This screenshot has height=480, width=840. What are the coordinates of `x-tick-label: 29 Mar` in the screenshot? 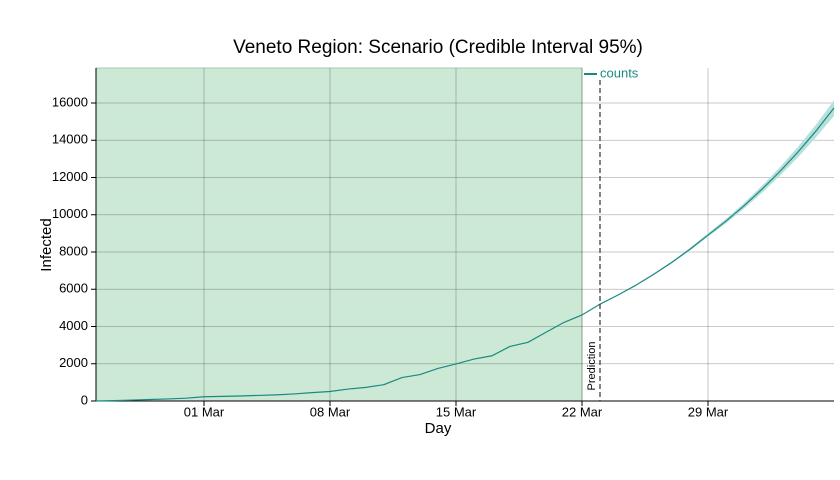 It's located at (708, 411).